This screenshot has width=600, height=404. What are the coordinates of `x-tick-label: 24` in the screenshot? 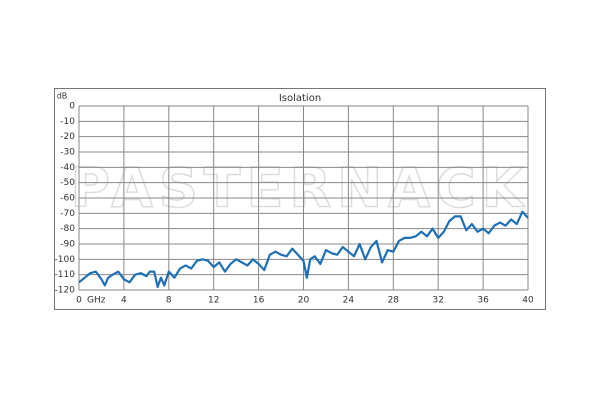 It's located at (349, 301).